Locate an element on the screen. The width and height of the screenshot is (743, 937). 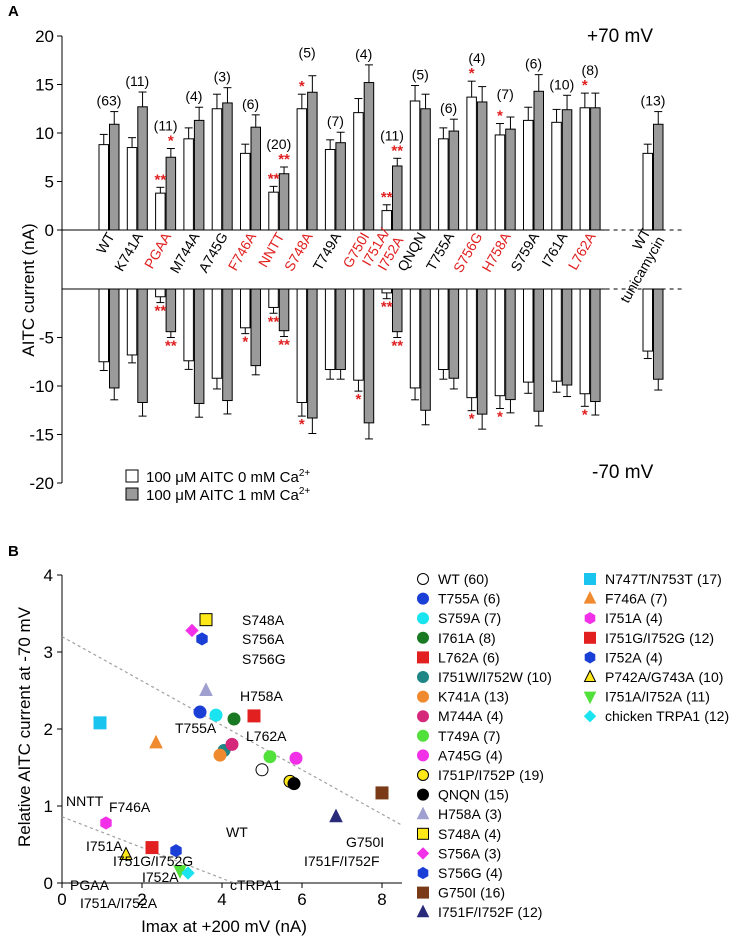
legend-entry-n: (13) is located at coordinates (496, 697).